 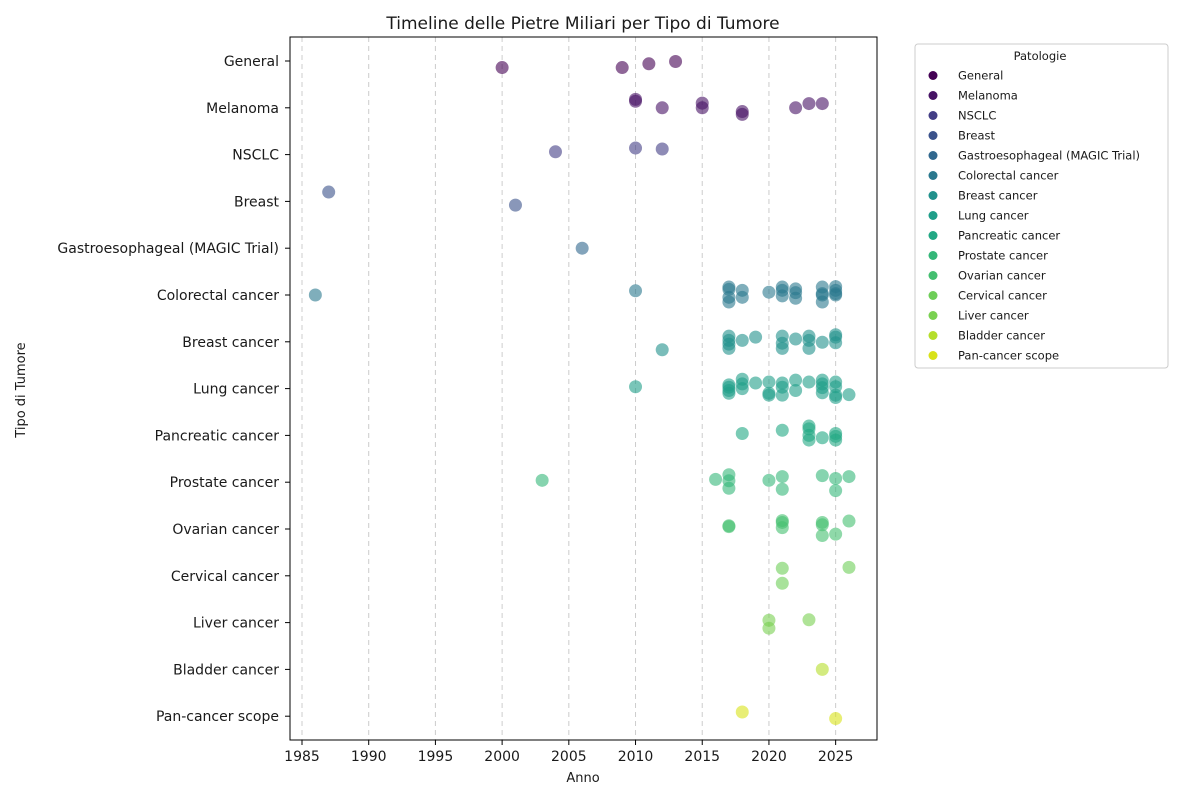 I want to click on y-tick-label: Colorectal cancer, so click(x=218, y=296).